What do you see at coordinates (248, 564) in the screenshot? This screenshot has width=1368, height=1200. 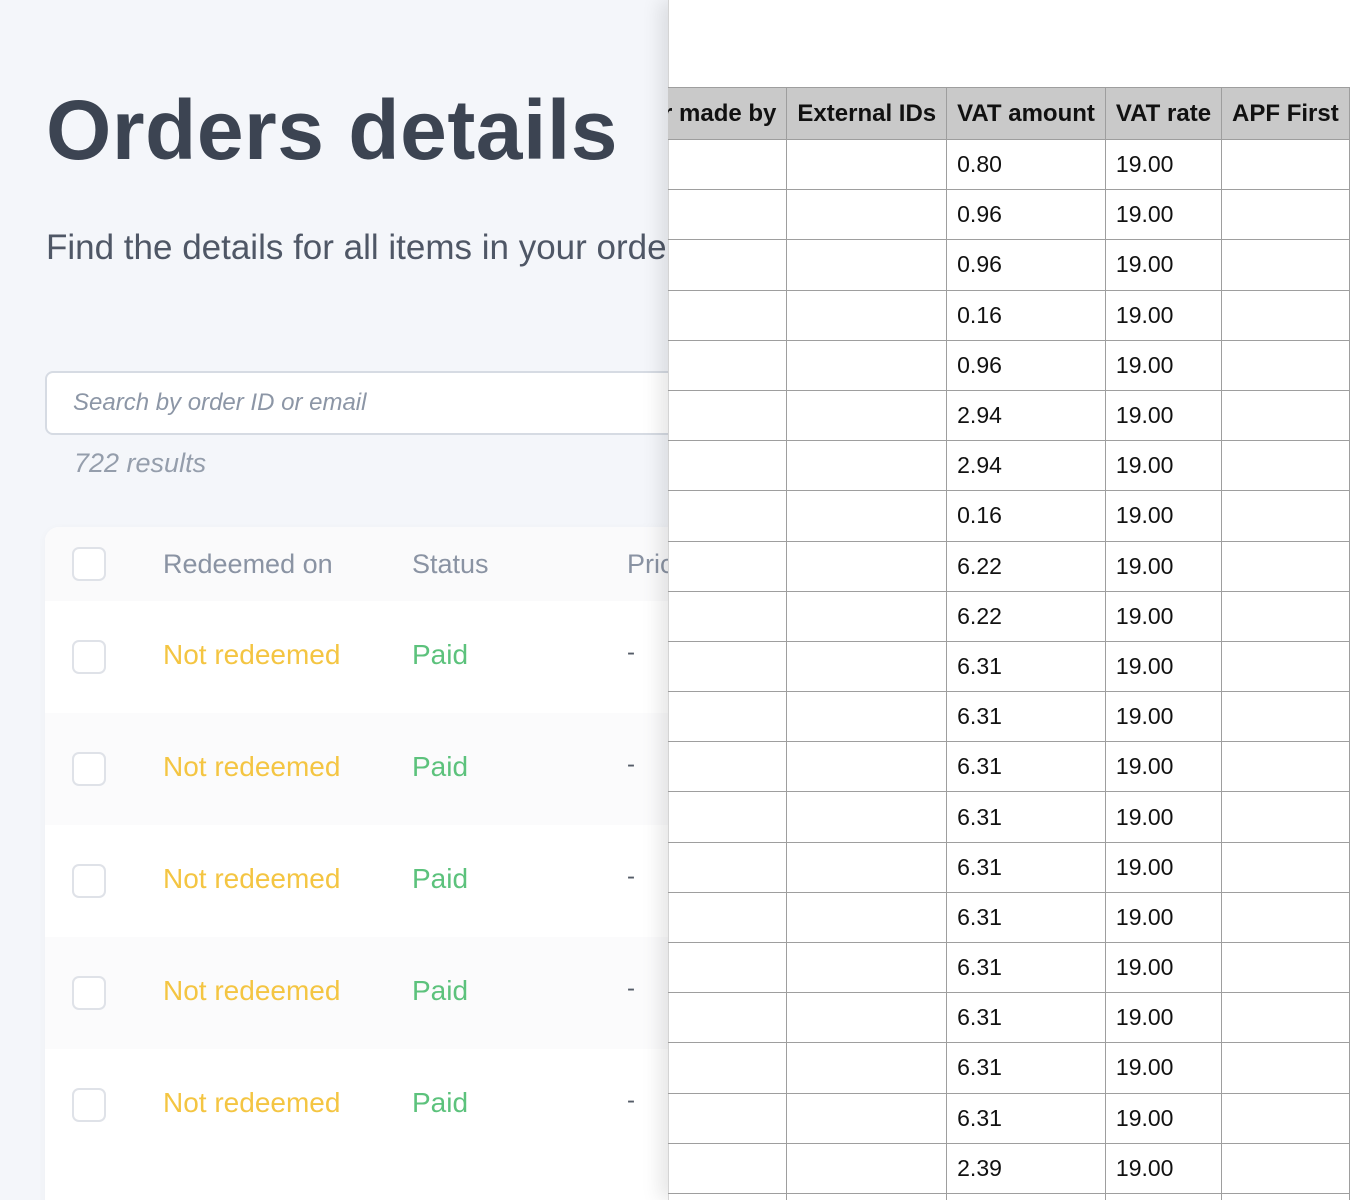 I see `column-header-redeemed-on: Redeemed on` at bounding box center [248, 564].